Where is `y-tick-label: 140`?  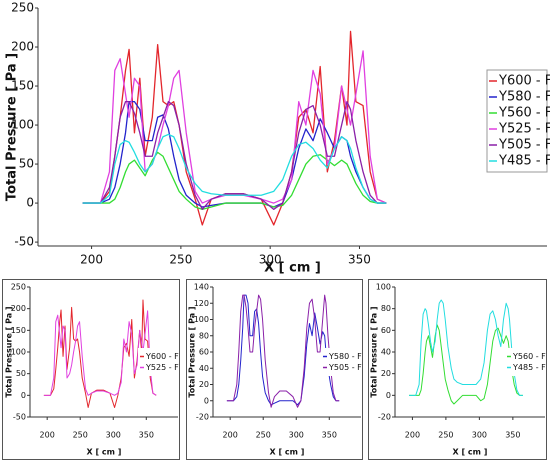 y-tick-label: 140 is located at coordinates (201, 287).